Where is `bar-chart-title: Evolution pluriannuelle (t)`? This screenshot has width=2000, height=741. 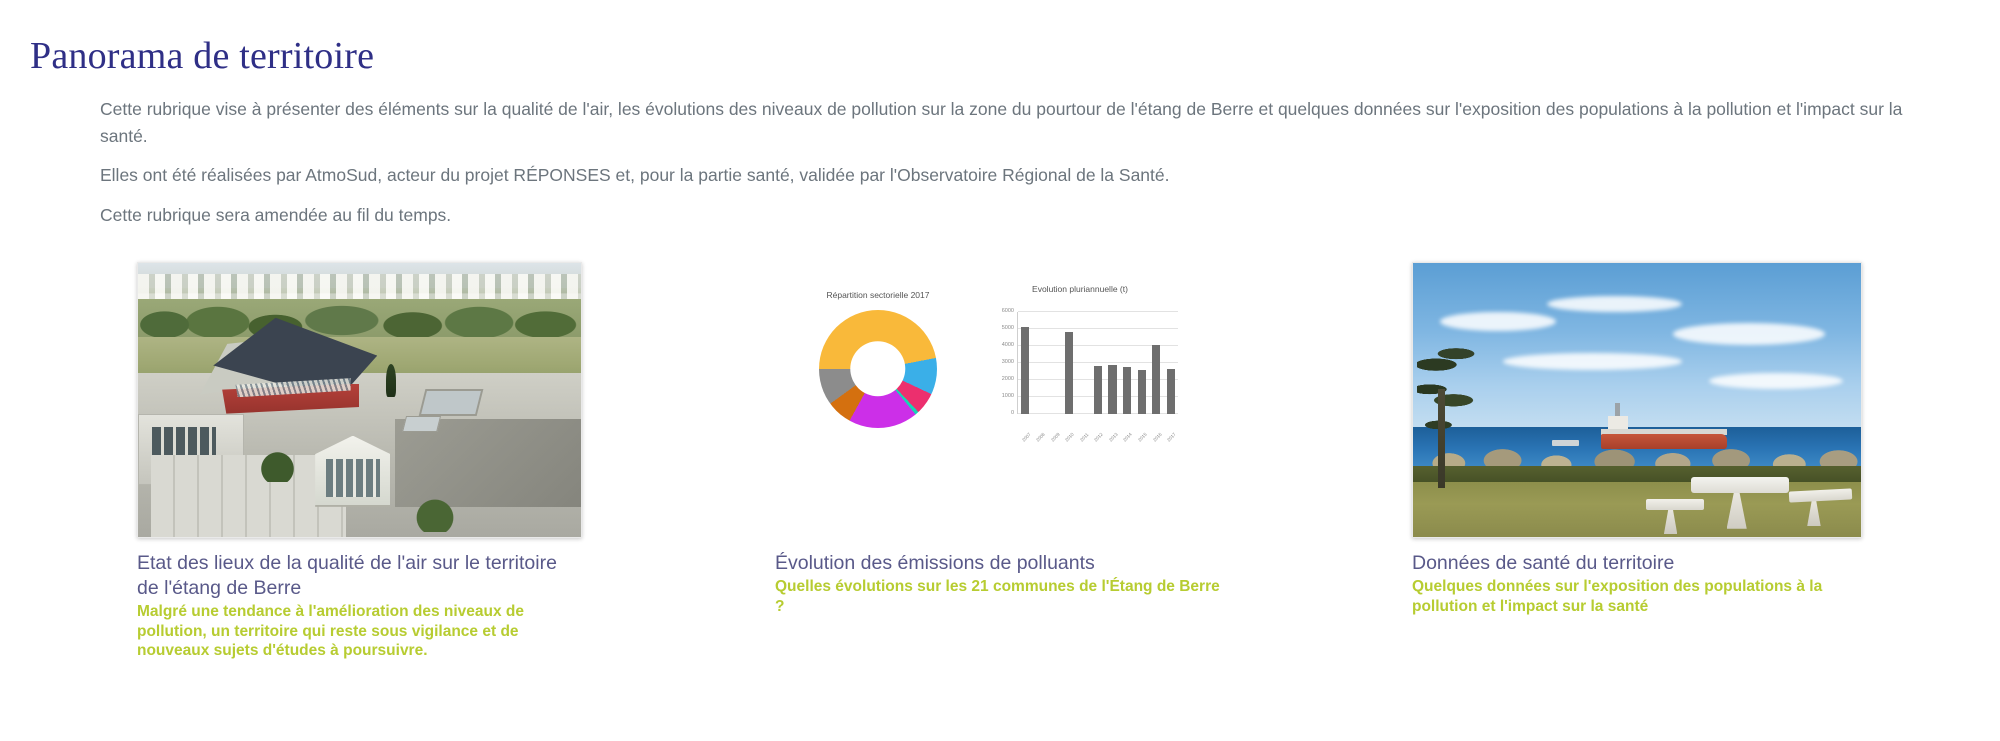
bar-chart-title: Evolution pluriannuelle (t) is located at coordinates (1080, 289).